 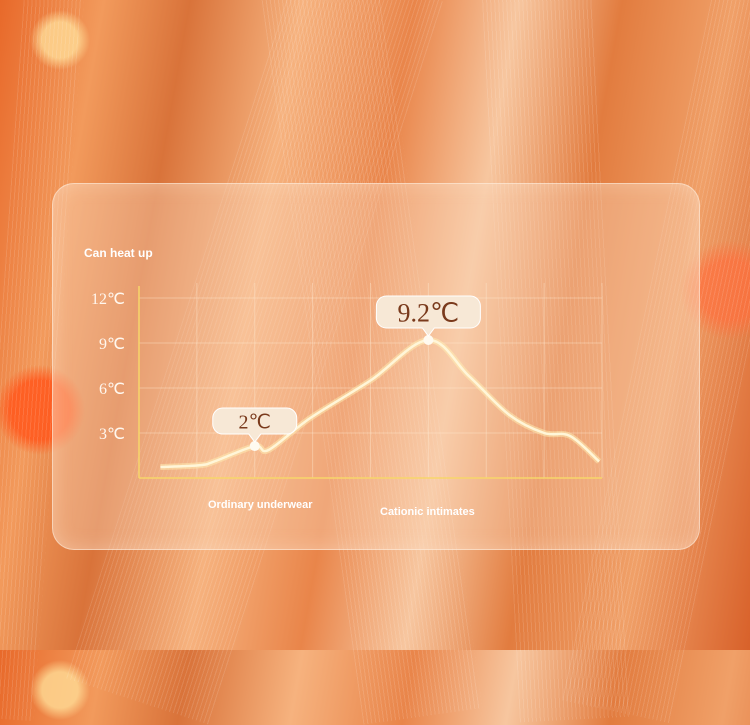 What do you see at coordinates (429, 312) in the screenshot?
I see `value-callout-label: 9.2℃` at bounding box center [429, 312].